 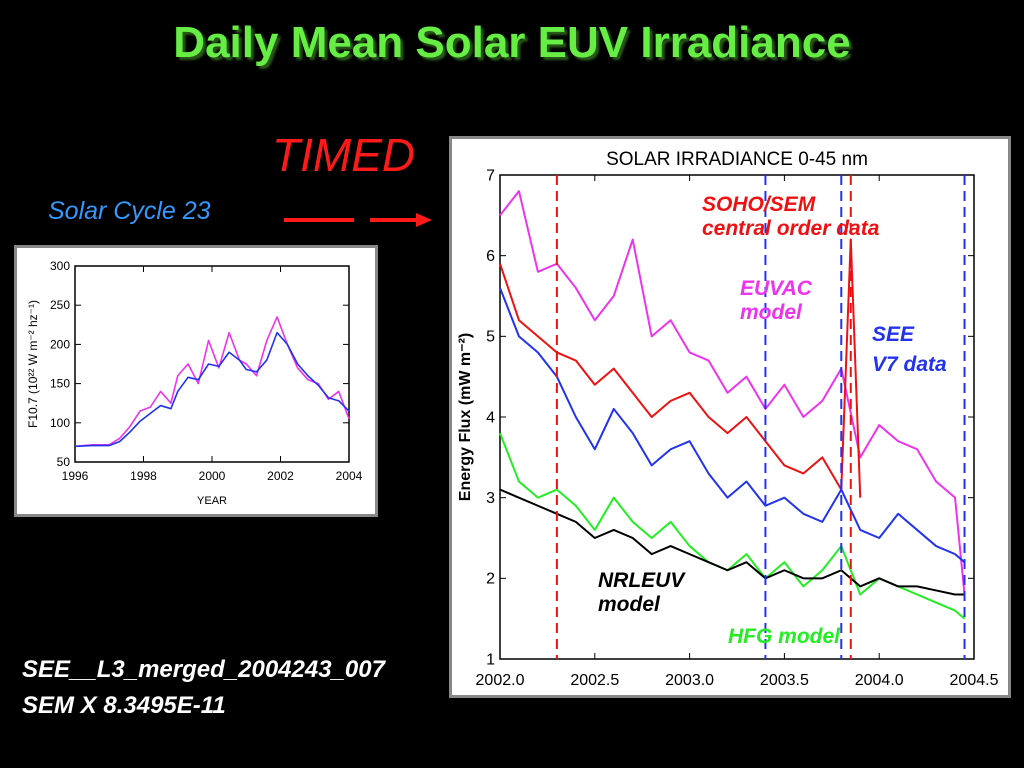 What do you see at coordinates (60, 423) in the screenshot?
I see `y-tick-label: 100` at bounding box center [60, 423].